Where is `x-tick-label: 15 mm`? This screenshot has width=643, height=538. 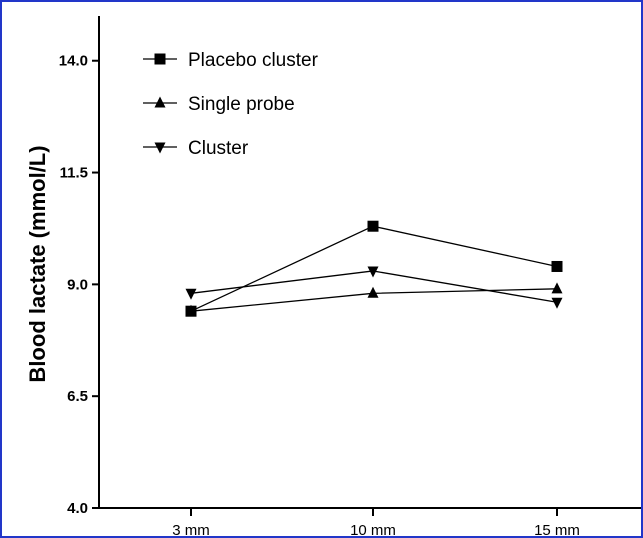 x-tick-label: 15 mm is located at coordinates (557, 530).